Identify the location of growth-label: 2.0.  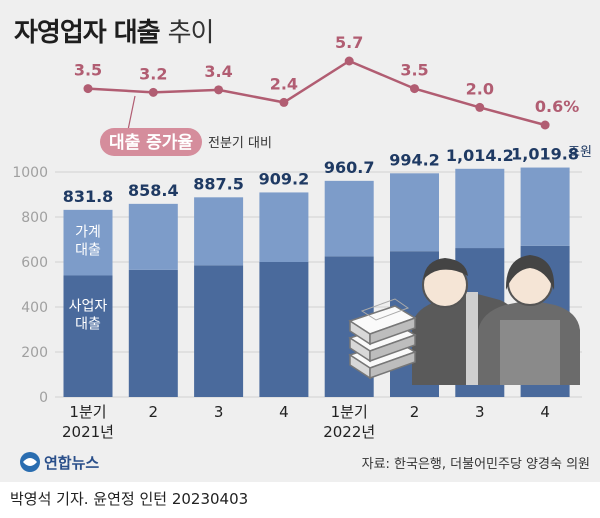
(480, 88).